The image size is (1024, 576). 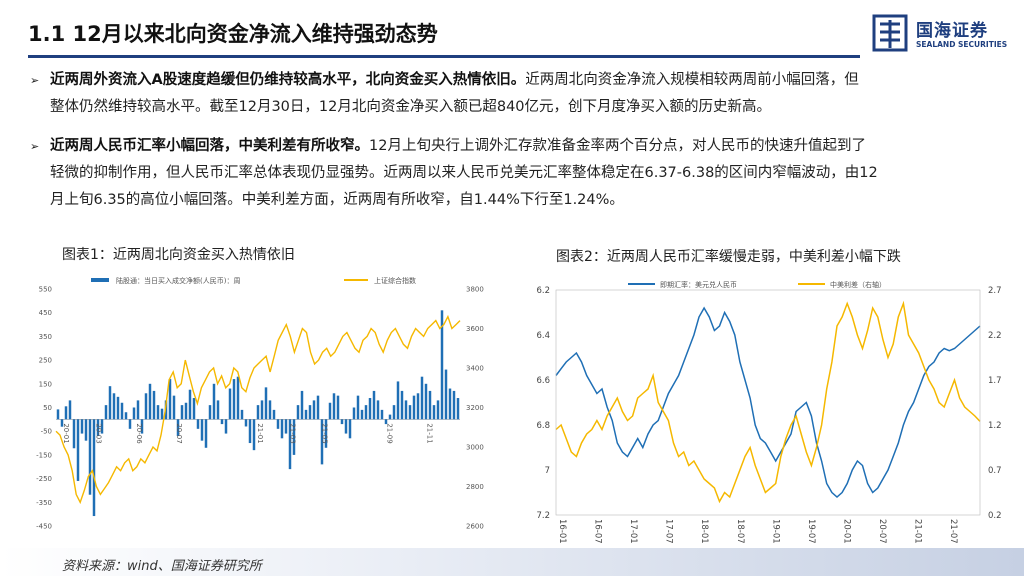 I want to click on chart2-x-tick: 16-01, so click(x=562, y=531).